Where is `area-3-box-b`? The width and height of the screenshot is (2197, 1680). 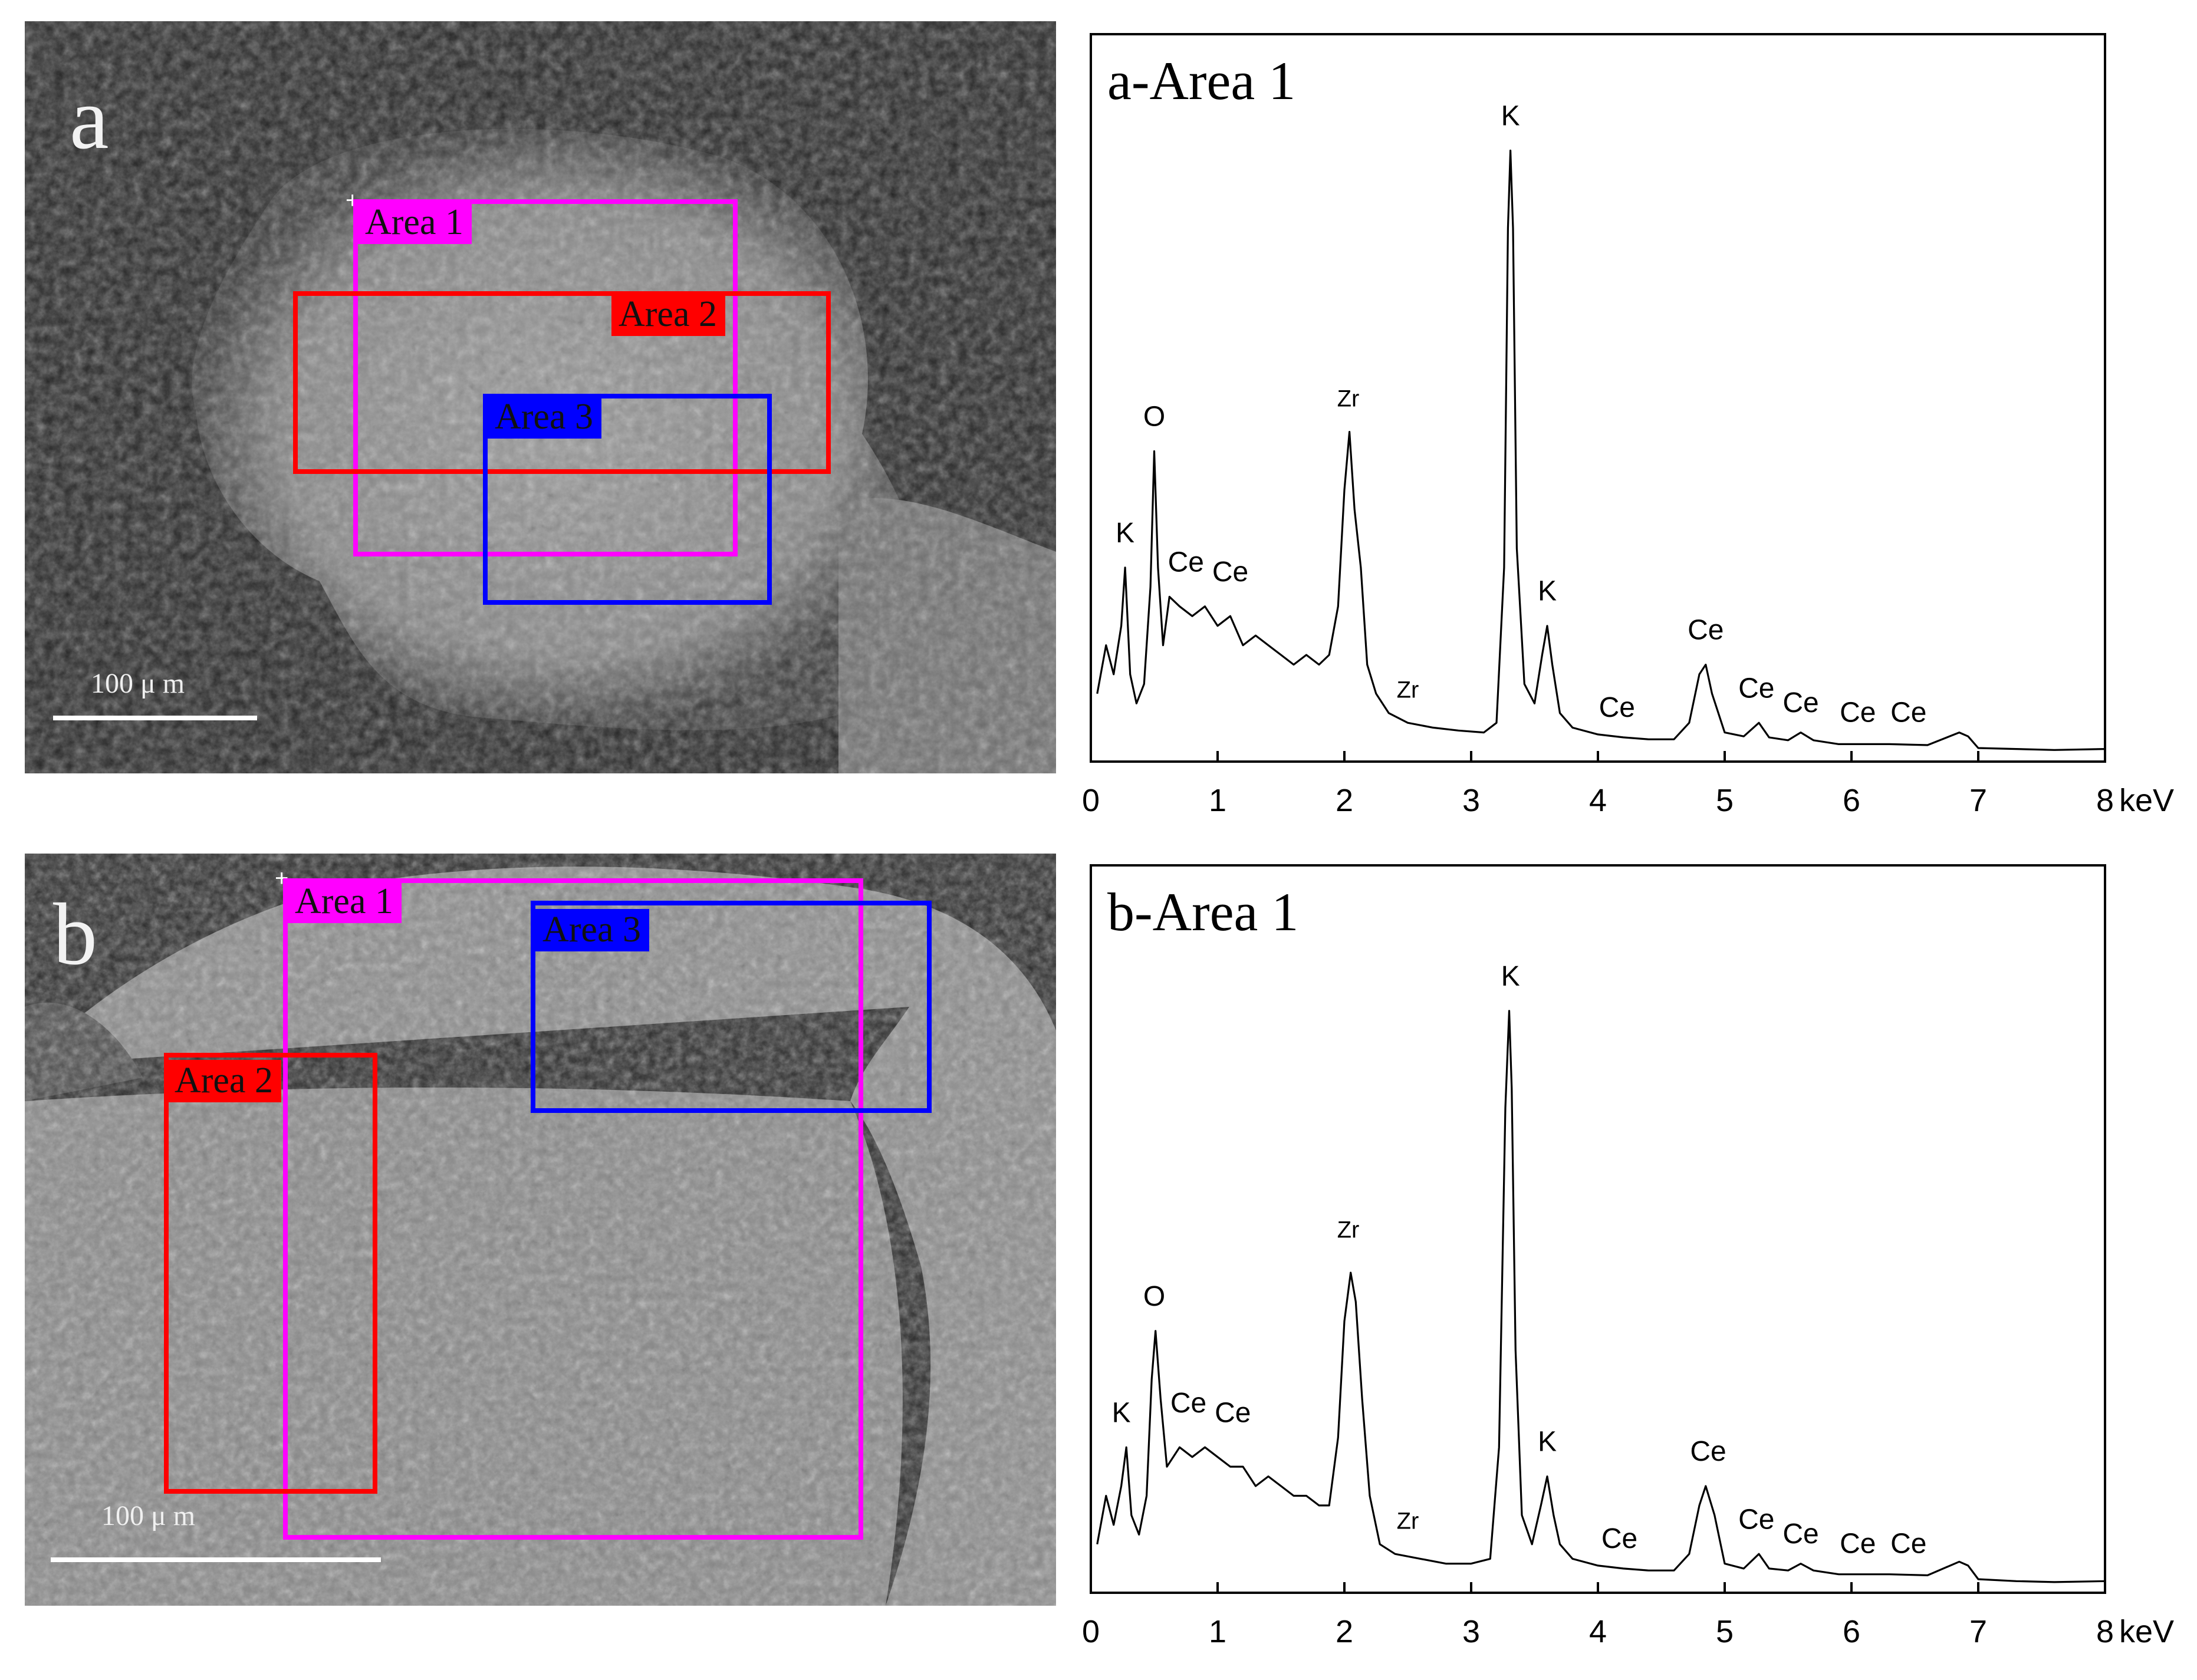 area-3-box-b is located at coordinates (731, 1007).